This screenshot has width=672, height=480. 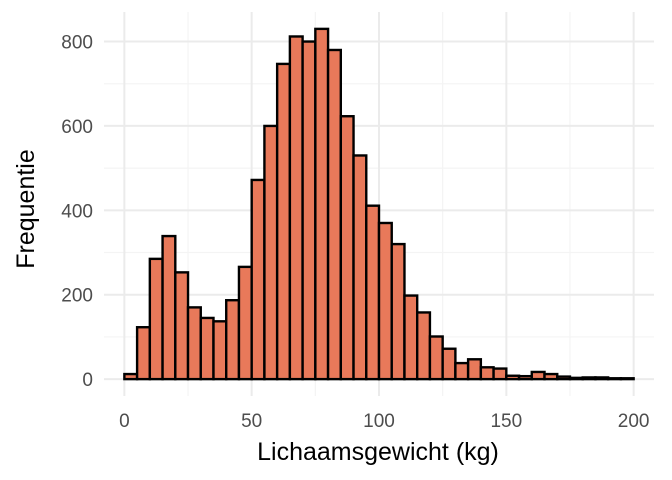 I want to click on y-tick-label: 0, so click(x=87, y=380).